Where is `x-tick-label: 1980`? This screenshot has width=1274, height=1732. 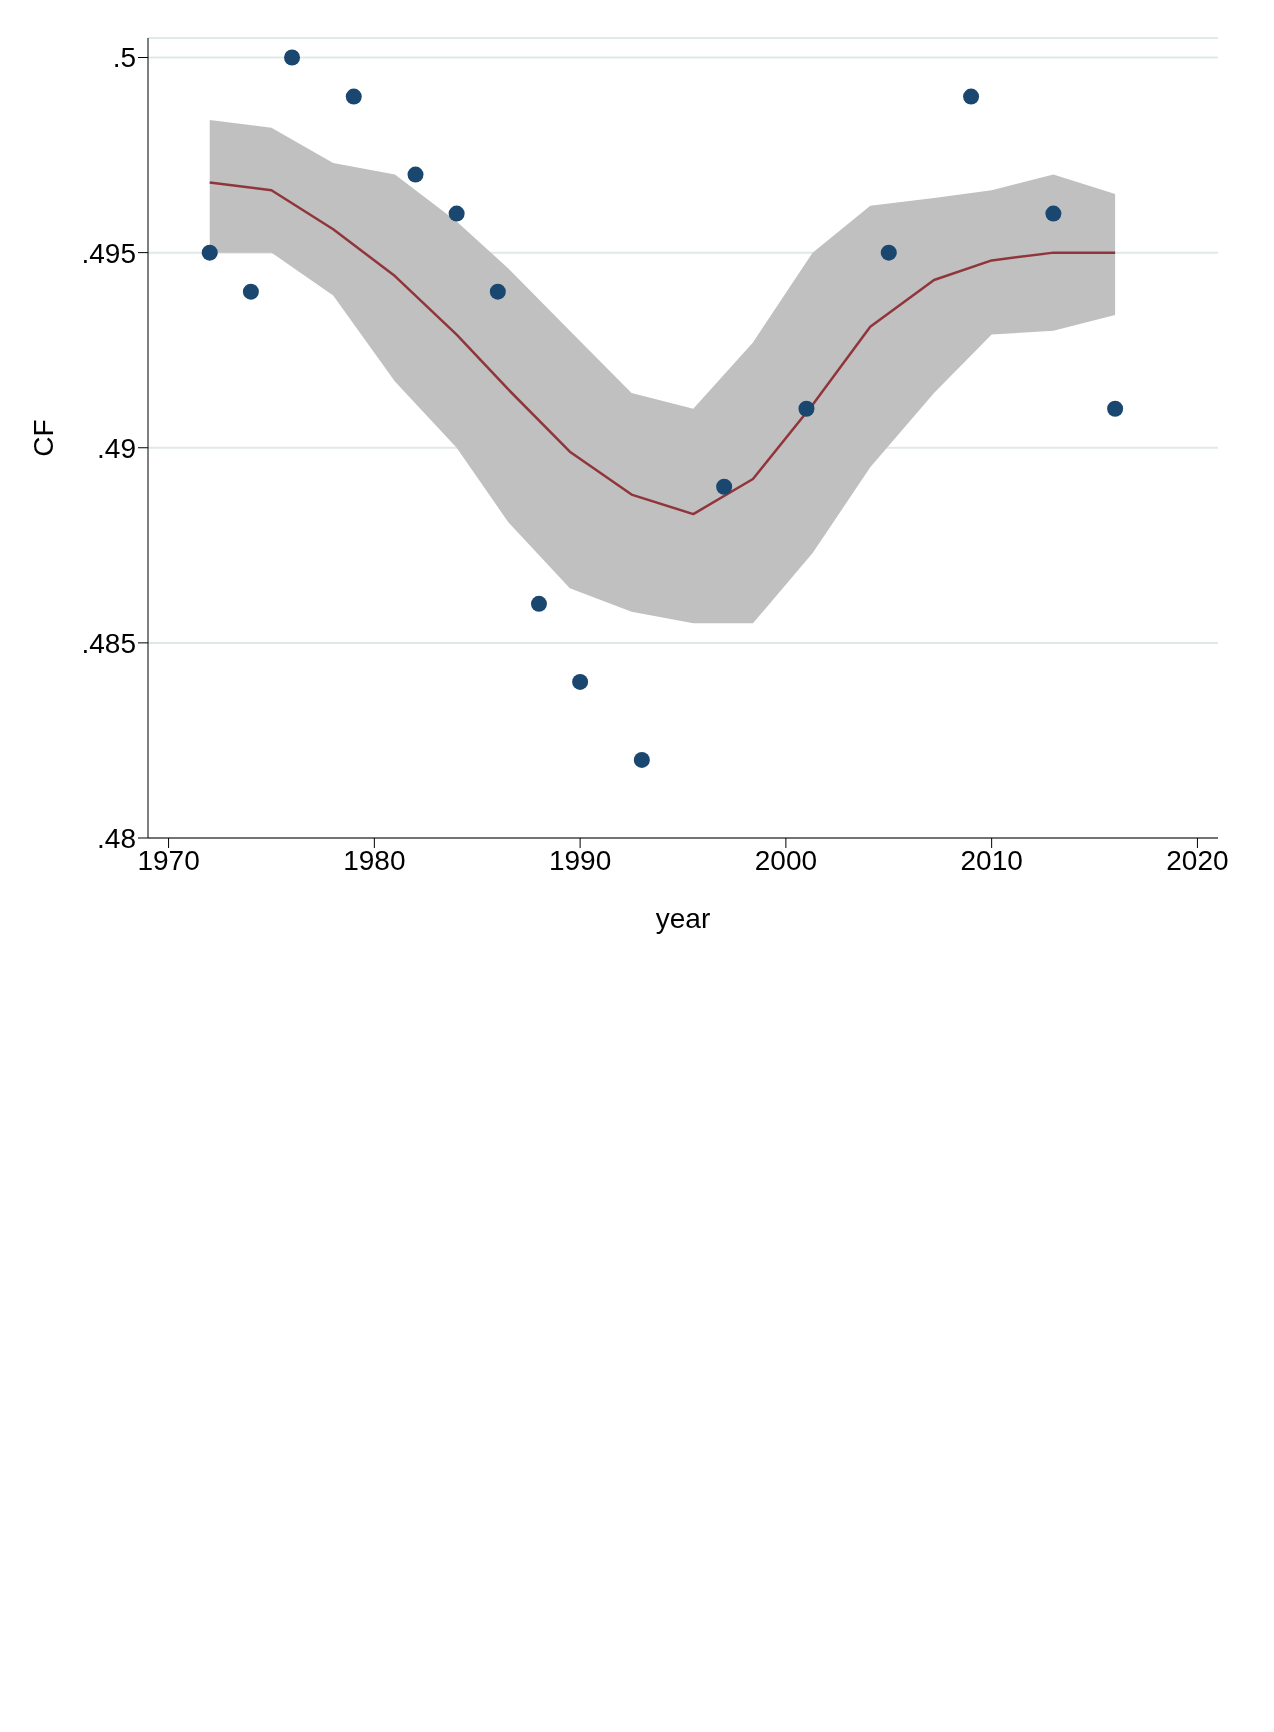 x-tick-label: 1980 is located at coordinates (374, 860).